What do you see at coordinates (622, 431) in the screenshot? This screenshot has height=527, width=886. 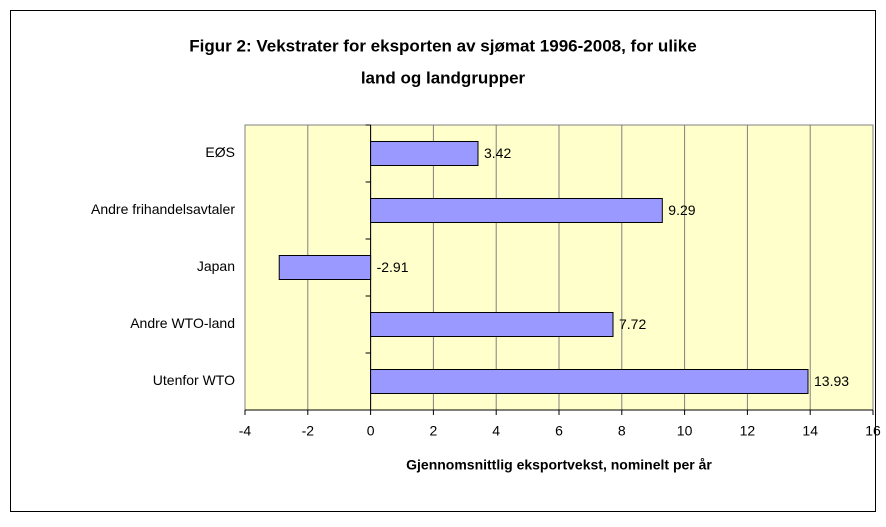 I see `x-tick-label: 8` at bounding box center [622, 431].